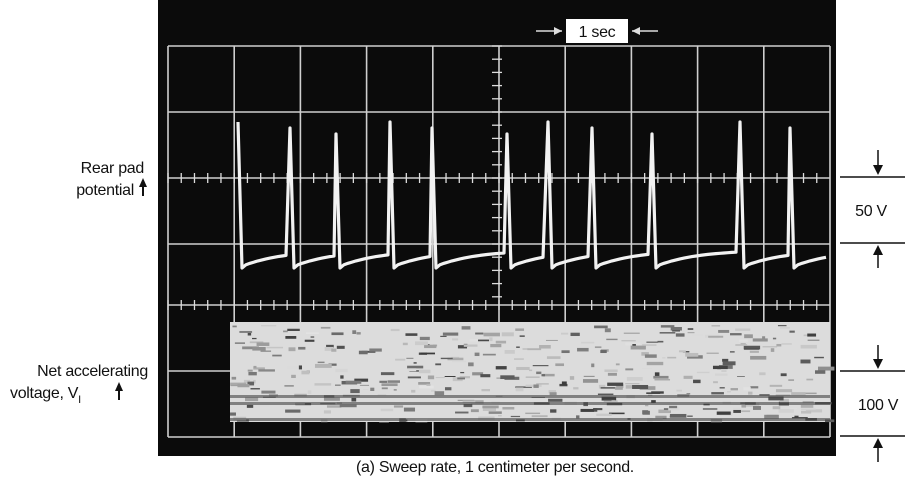  Describe the element at coordinates (558, 31) in the screenshot. I see `marker-arrowhead` at that location.